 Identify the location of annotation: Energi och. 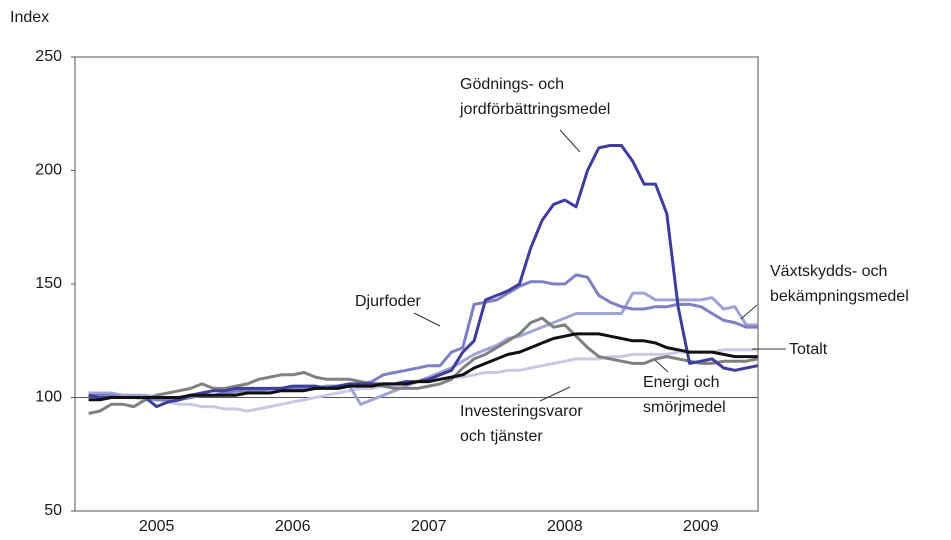
(681, 382).